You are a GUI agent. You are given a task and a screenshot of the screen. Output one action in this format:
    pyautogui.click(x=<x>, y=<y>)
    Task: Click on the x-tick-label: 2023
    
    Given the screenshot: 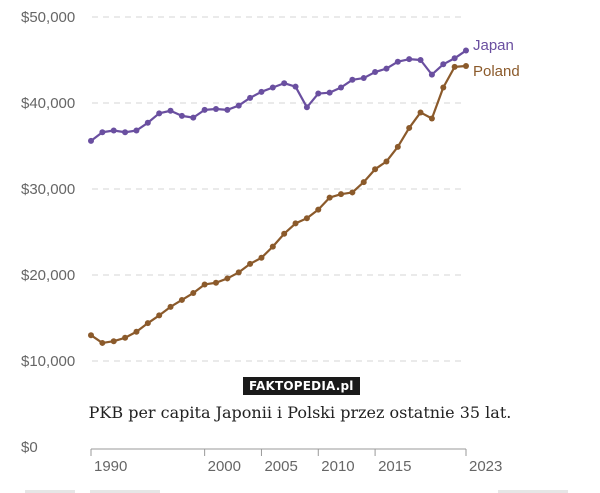 What is the action you would take?
    pyautogui.click(x=485, y=466)
    